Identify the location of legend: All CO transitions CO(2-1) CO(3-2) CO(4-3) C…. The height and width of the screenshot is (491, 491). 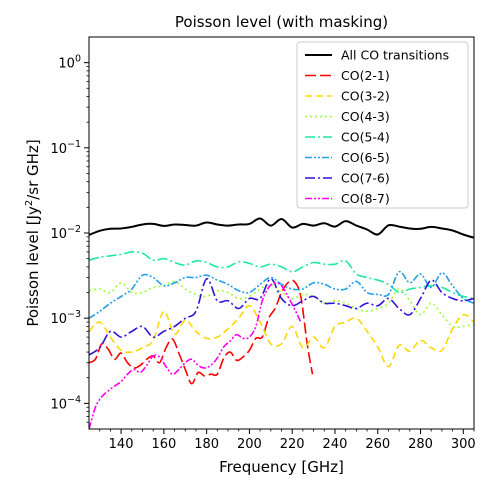
(382, 125).